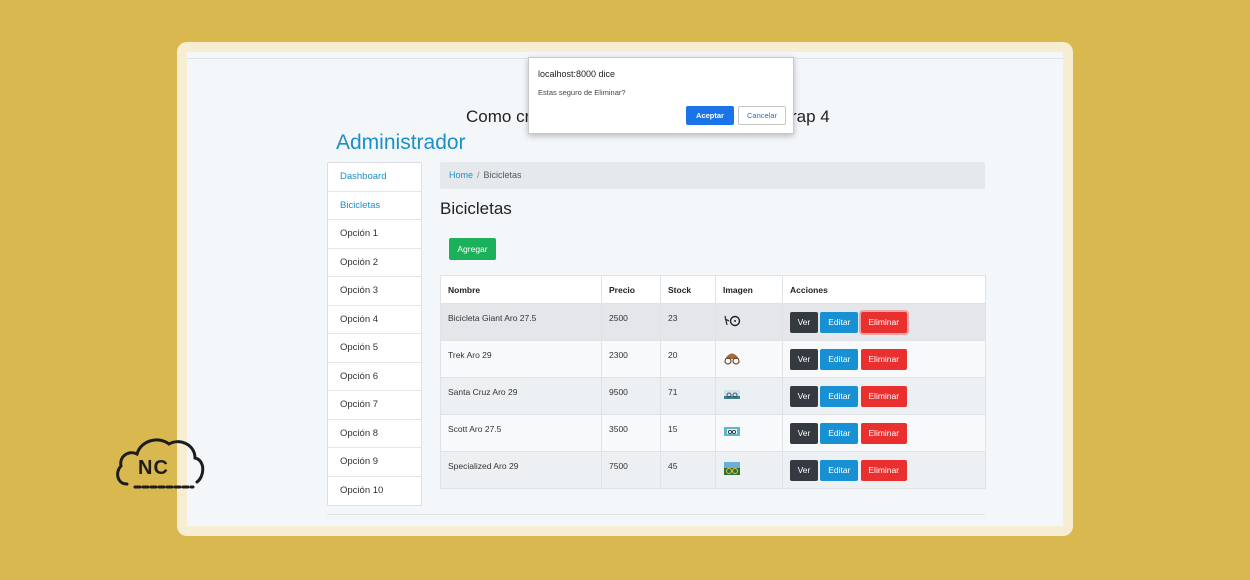 The width and height of the screenshot is (1250, 580). Describe the element at coordinates (631, 396) in the screenshot. I see `cell-precio: 9500` at that location.